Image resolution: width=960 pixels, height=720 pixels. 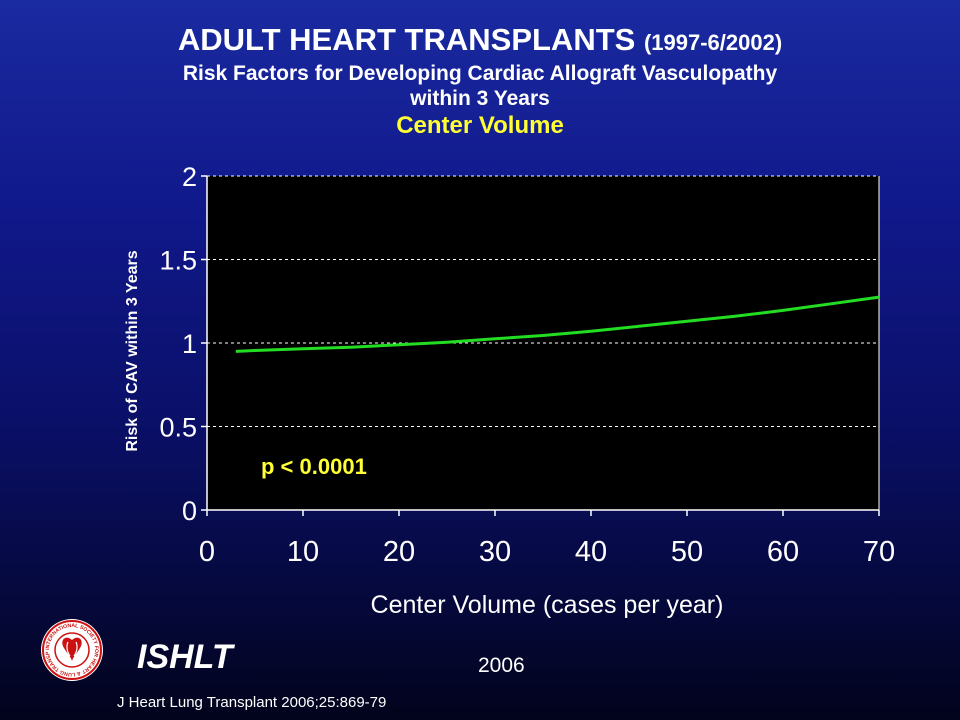 What do you see at coordinates (207, 552) in the screenshot?
I see `x-tick-label: 0` at bounding box center [207, 552].